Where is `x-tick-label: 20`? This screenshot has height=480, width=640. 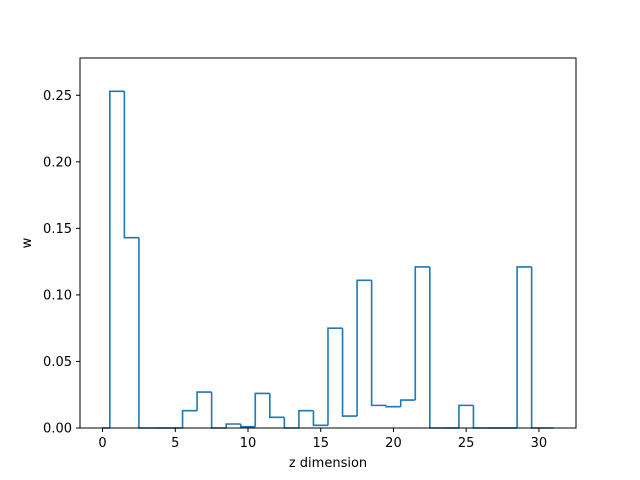 x-tick-label: 20 is located at coordinates (393, 443).